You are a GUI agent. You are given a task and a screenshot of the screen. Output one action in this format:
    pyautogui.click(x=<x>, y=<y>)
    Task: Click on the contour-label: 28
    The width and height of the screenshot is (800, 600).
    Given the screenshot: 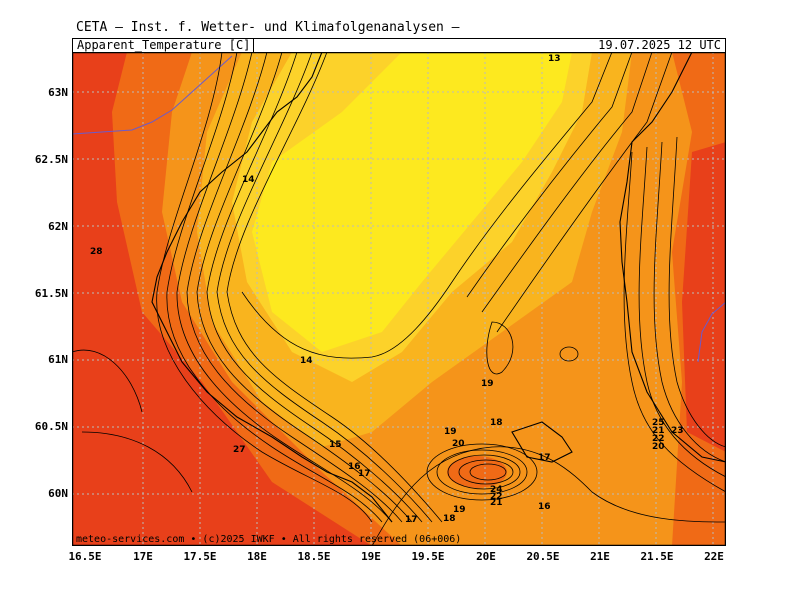 What is the action you would take?
    pyautogui.click(x=96, y=252)
    